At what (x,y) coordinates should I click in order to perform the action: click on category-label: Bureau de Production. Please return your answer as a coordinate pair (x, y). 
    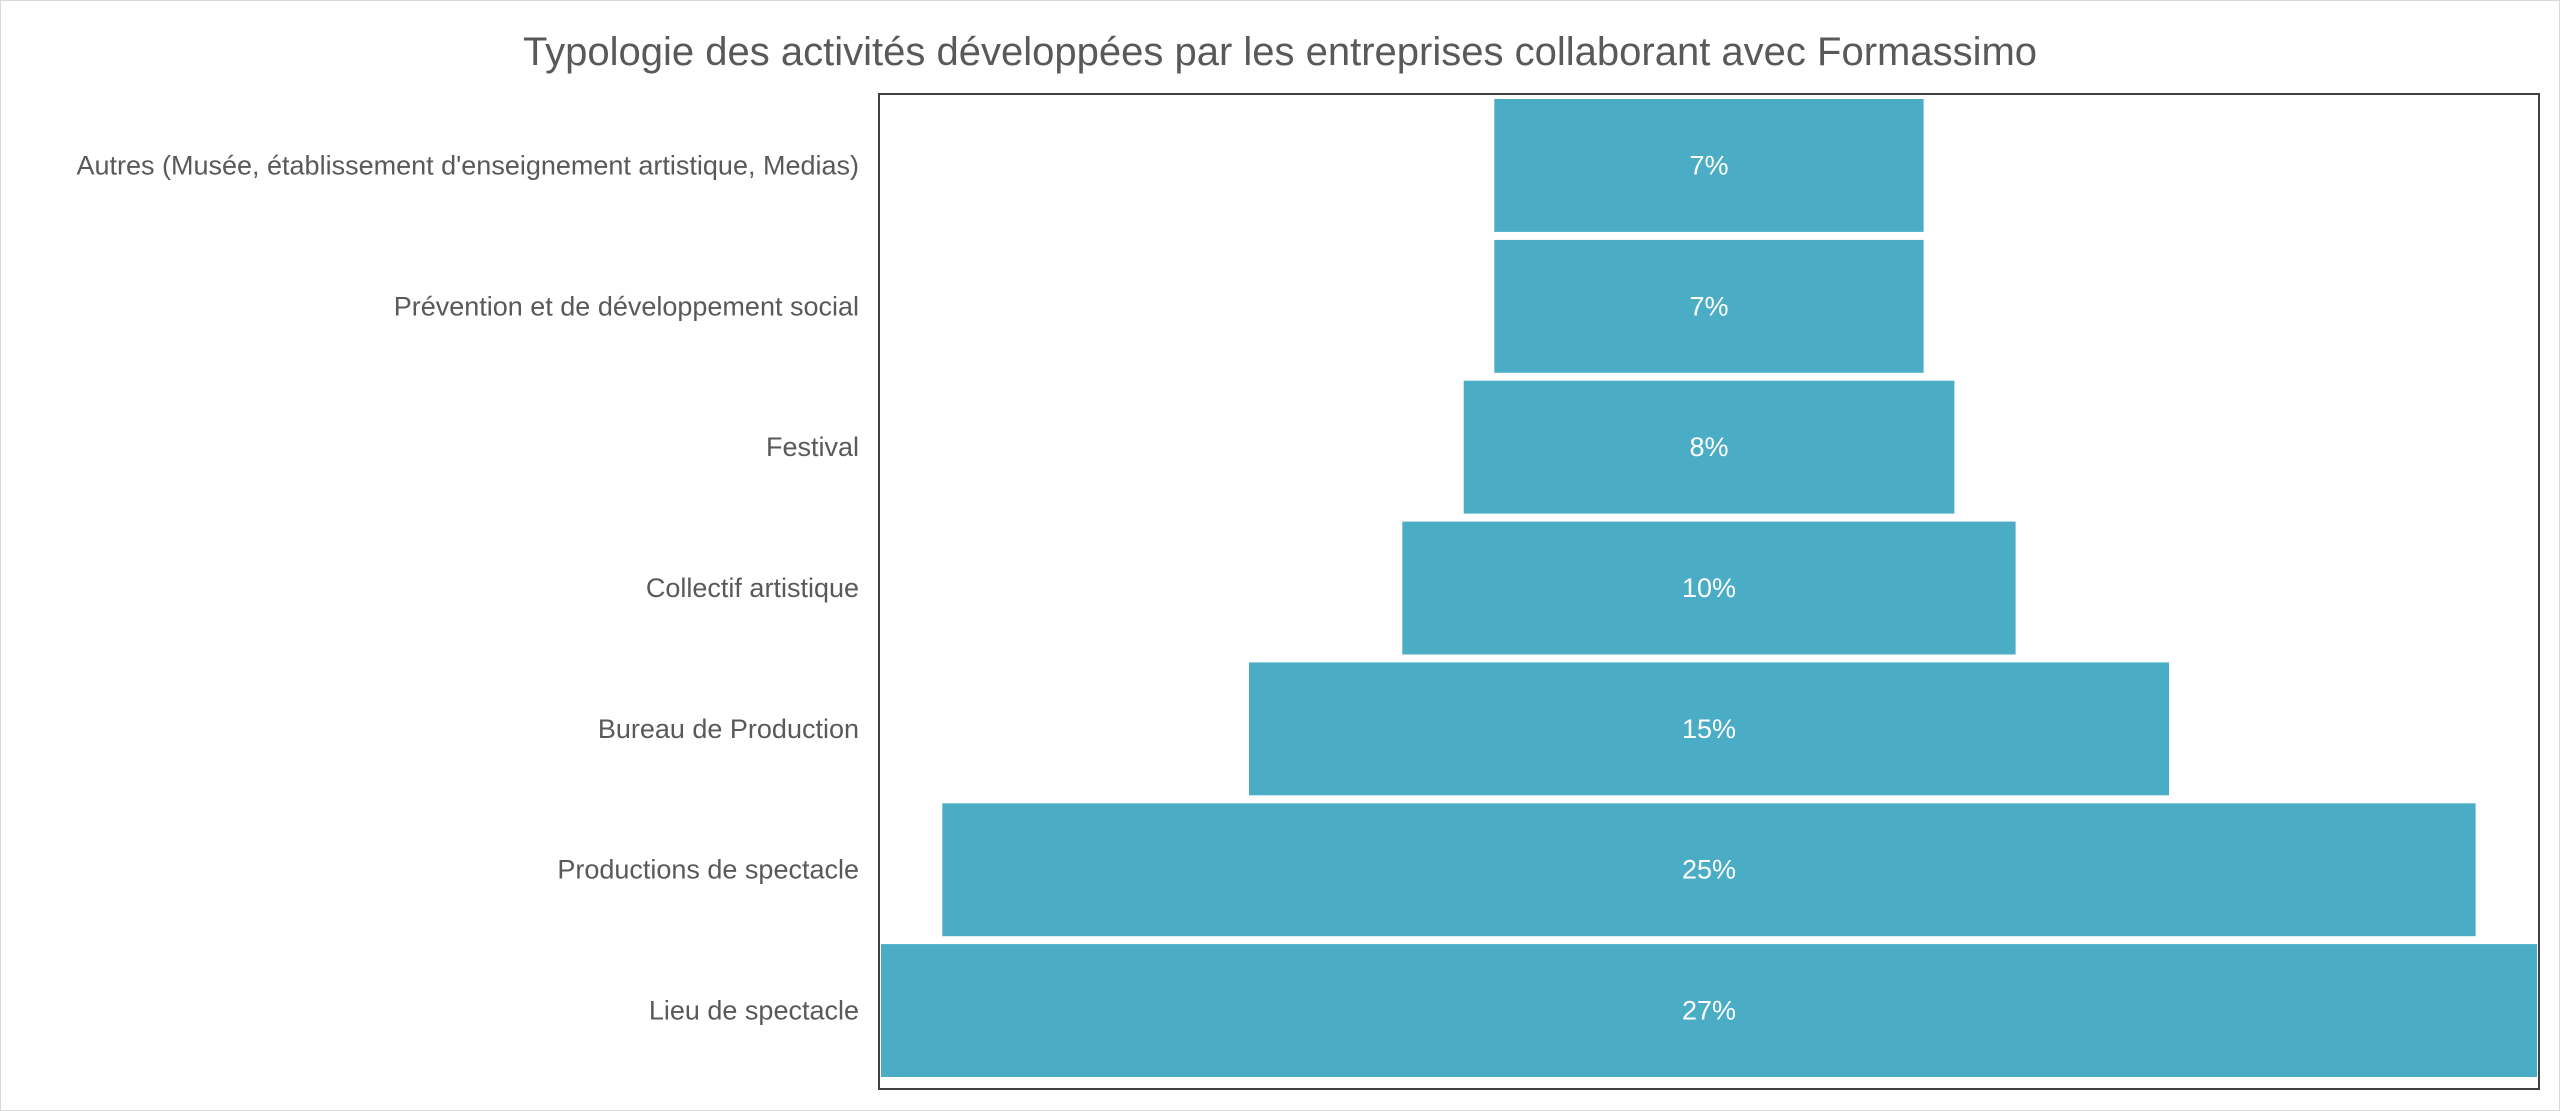
    Looking at the image, I should click on (728, 729).